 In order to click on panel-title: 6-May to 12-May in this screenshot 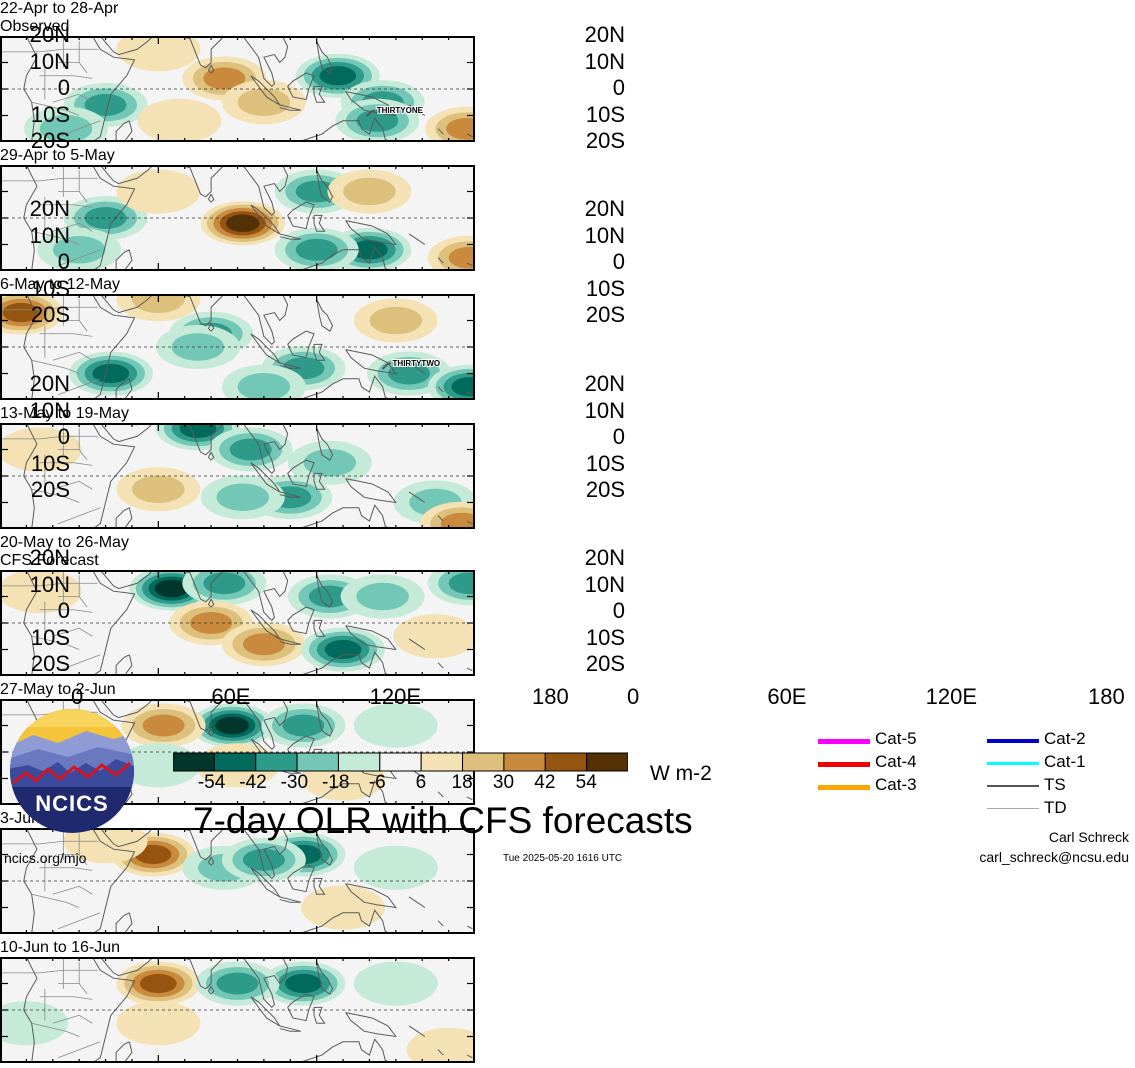, I will do `click(60, 284)`.